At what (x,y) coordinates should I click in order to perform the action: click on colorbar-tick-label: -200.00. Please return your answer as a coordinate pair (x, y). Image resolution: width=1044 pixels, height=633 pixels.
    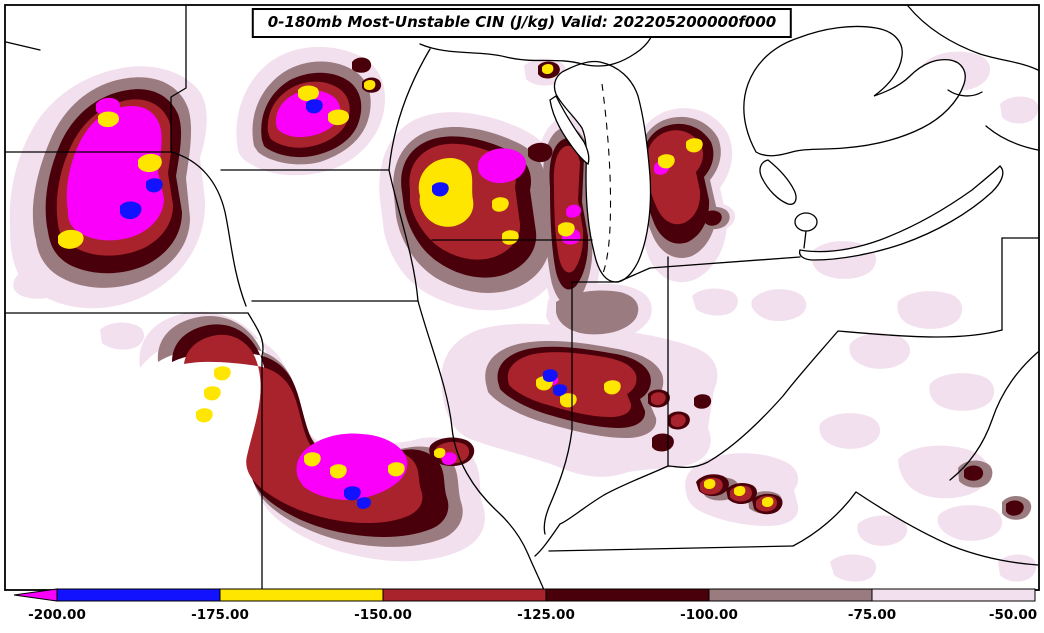
    Looking at the image, I should click on (57, 615).